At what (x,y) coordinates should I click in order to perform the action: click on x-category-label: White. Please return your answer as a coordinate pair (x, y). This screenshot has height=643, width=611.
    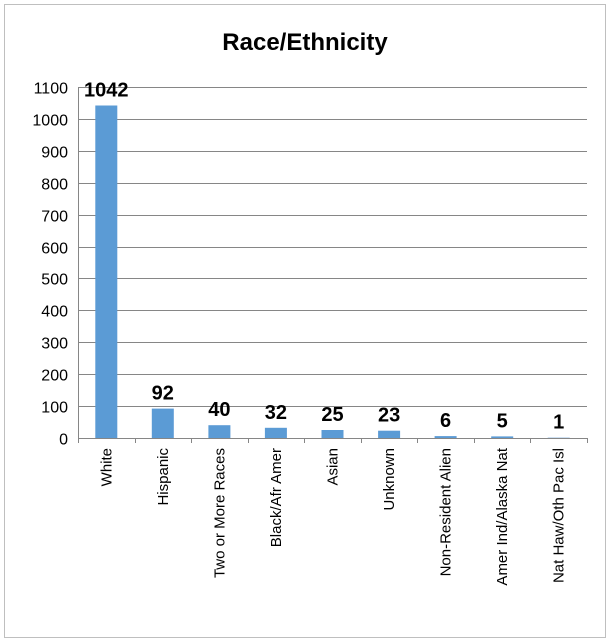
    Looking at the image, I should click on (106, 467).